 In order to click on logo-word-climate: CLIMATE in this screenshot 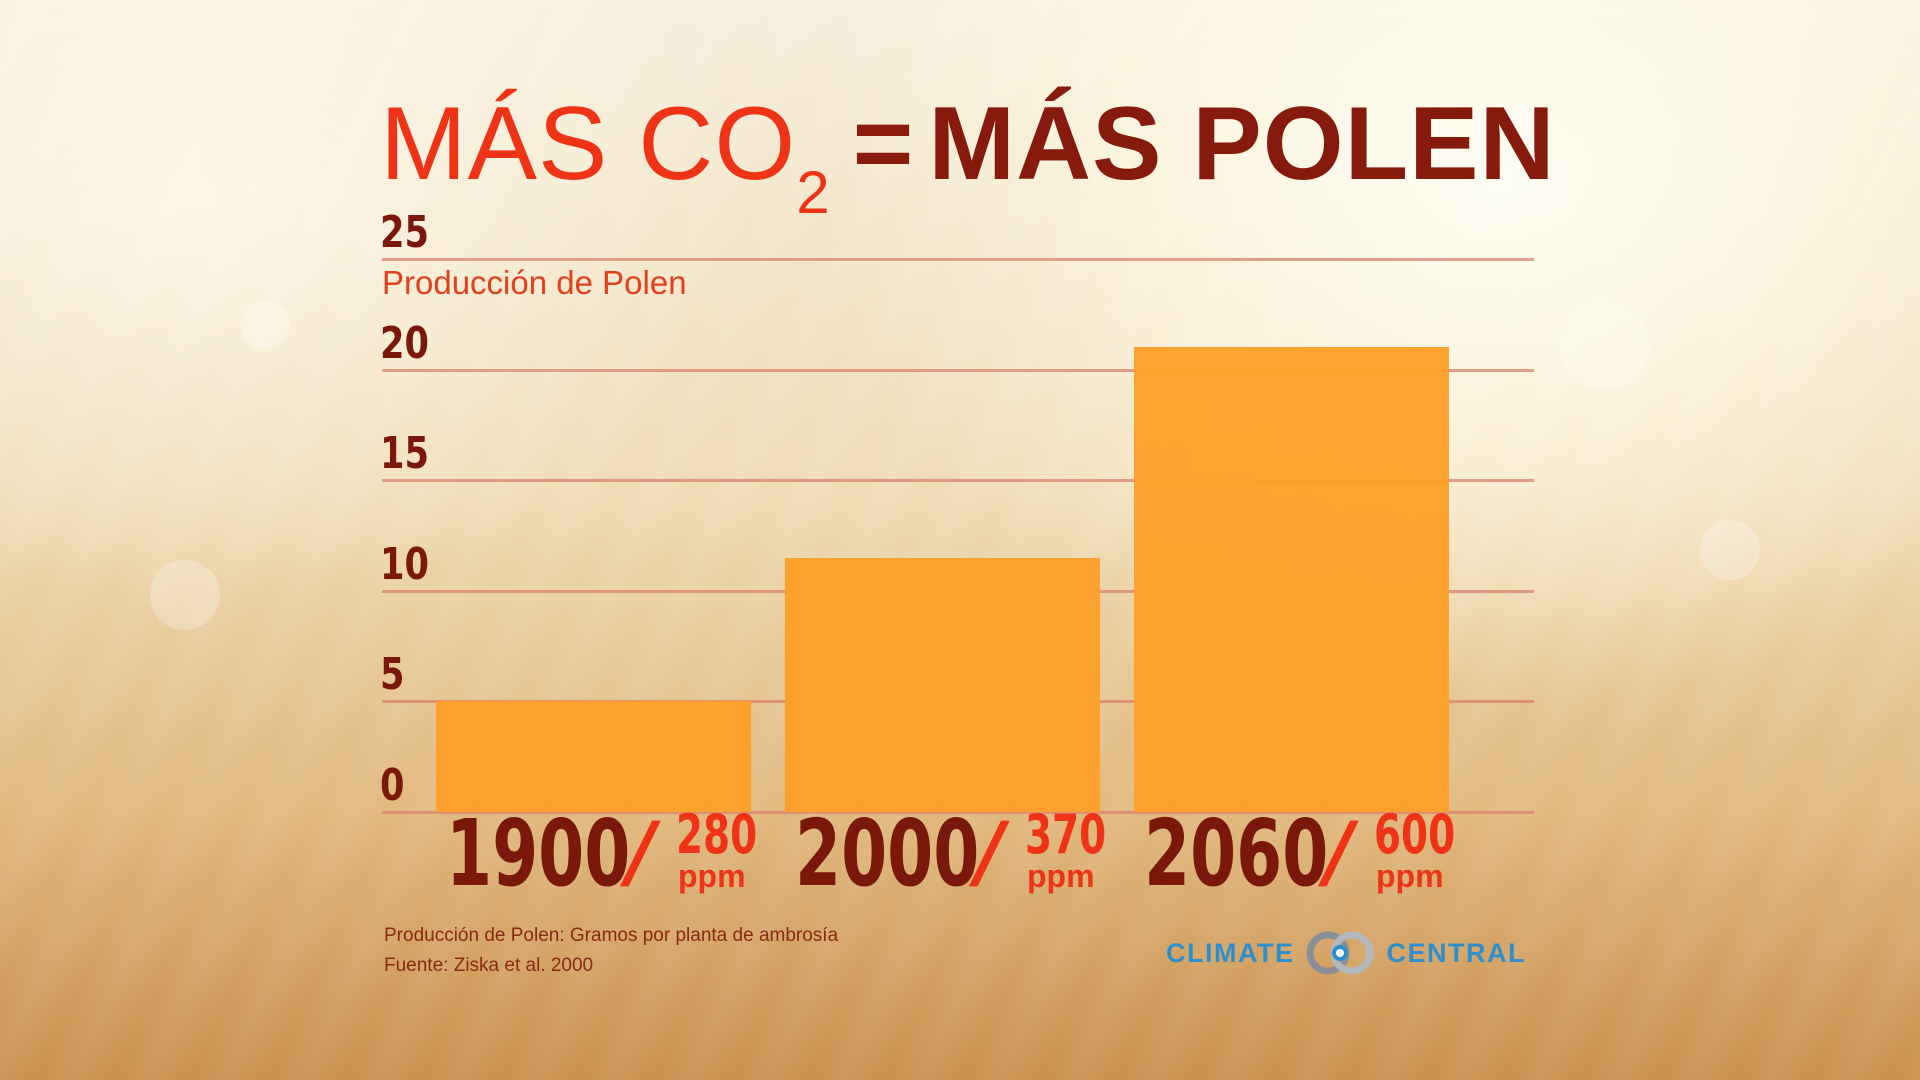, I will do `click(1230, 952)`.